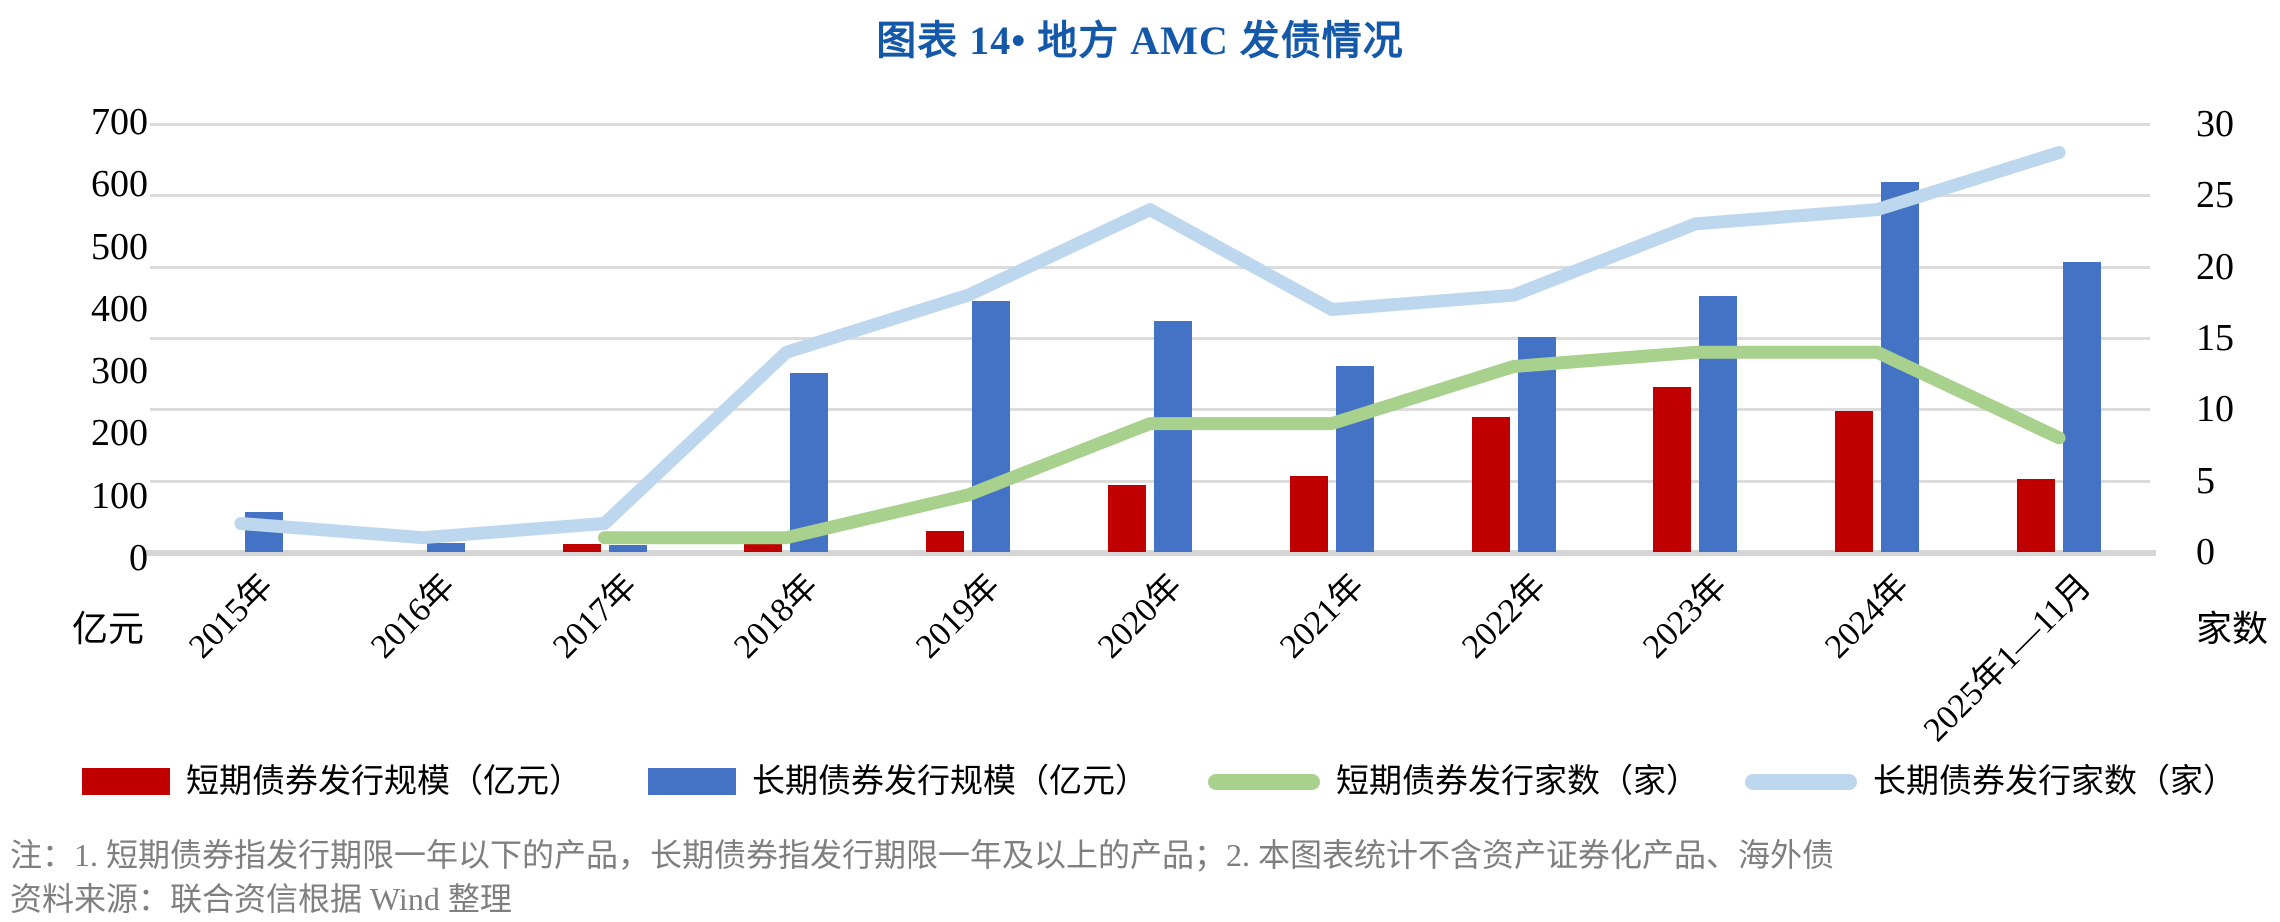 Image resolution: width=2280 pixels, height=922 pixels. What do you see at coordinates (119, 495) in the screenshot?
I see `left-axis-tick-100: 100` at bounding box center [119, 495].